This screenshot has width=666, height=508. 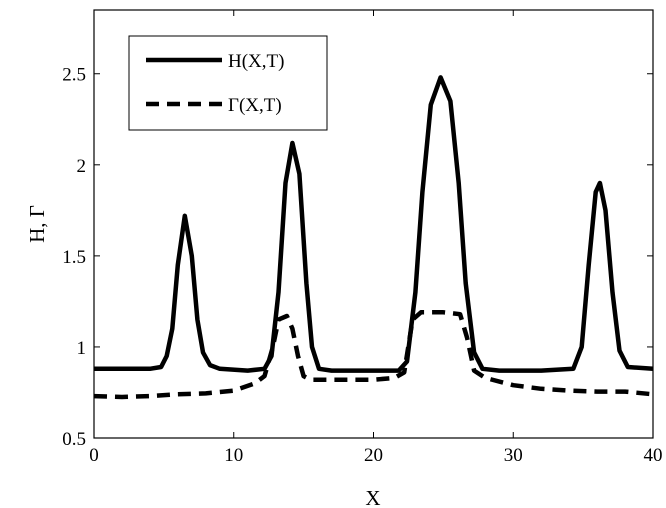 I want to click on legend: H(X,T) Γ(X,T), so click(x=228, y=83).